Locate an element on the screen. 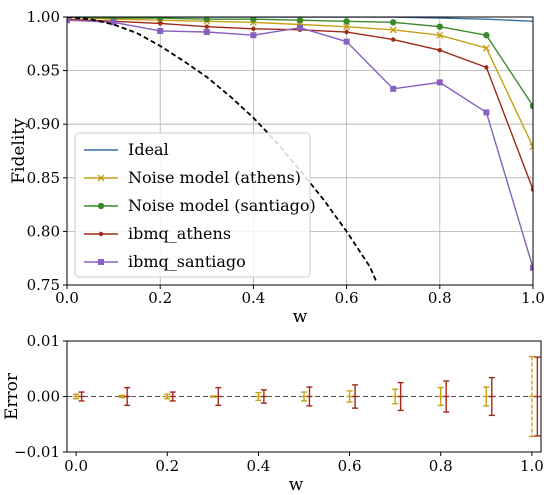 The height and width of the screenshot is (495, 550). y-axis-label: Error is located at coordinates (12, 396).